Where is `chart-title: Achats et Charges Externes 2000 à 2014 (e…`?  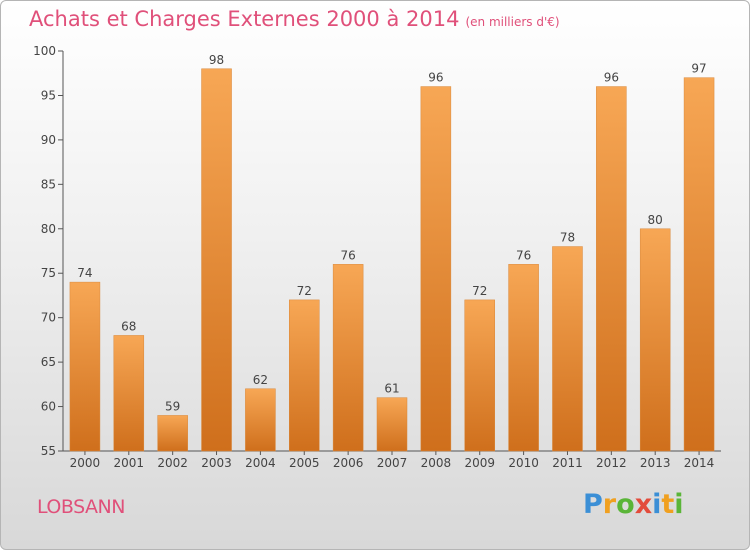
chart-title: Achats et Charges Externes 2000 à 2014 (e… is located at coordinates (294, 19).